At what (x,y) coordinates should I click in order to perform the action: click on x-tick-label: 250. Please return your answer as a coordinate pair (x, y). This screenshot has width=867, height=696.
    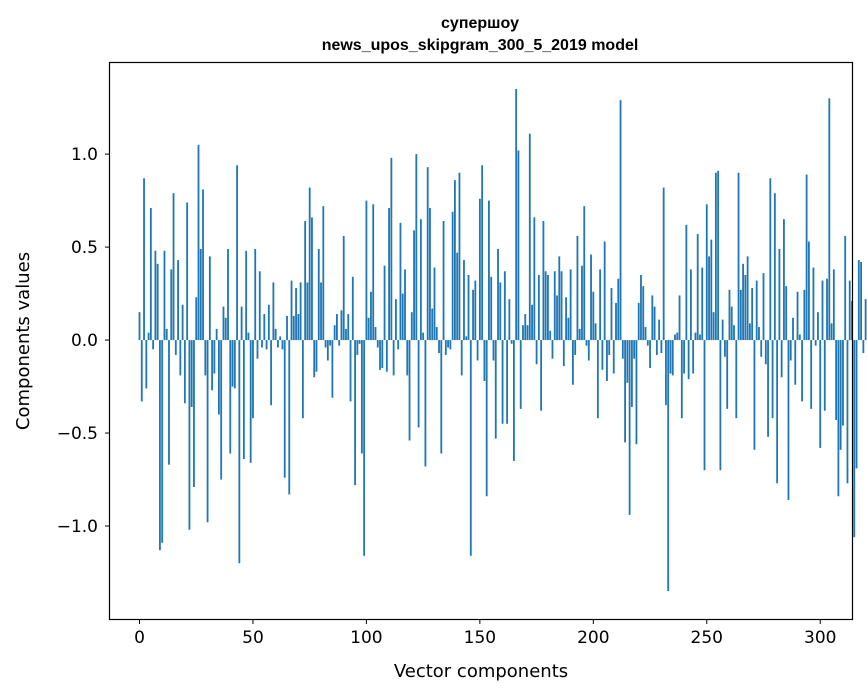
    Looking at the image, I should click on (707, 638).